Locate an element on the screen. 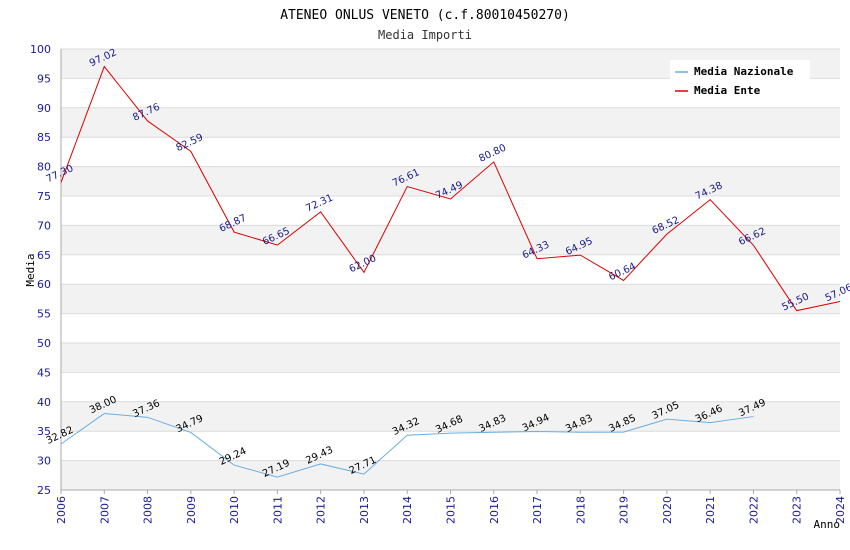  x-tick-label: 2011 is located at coordinates (277, 510).